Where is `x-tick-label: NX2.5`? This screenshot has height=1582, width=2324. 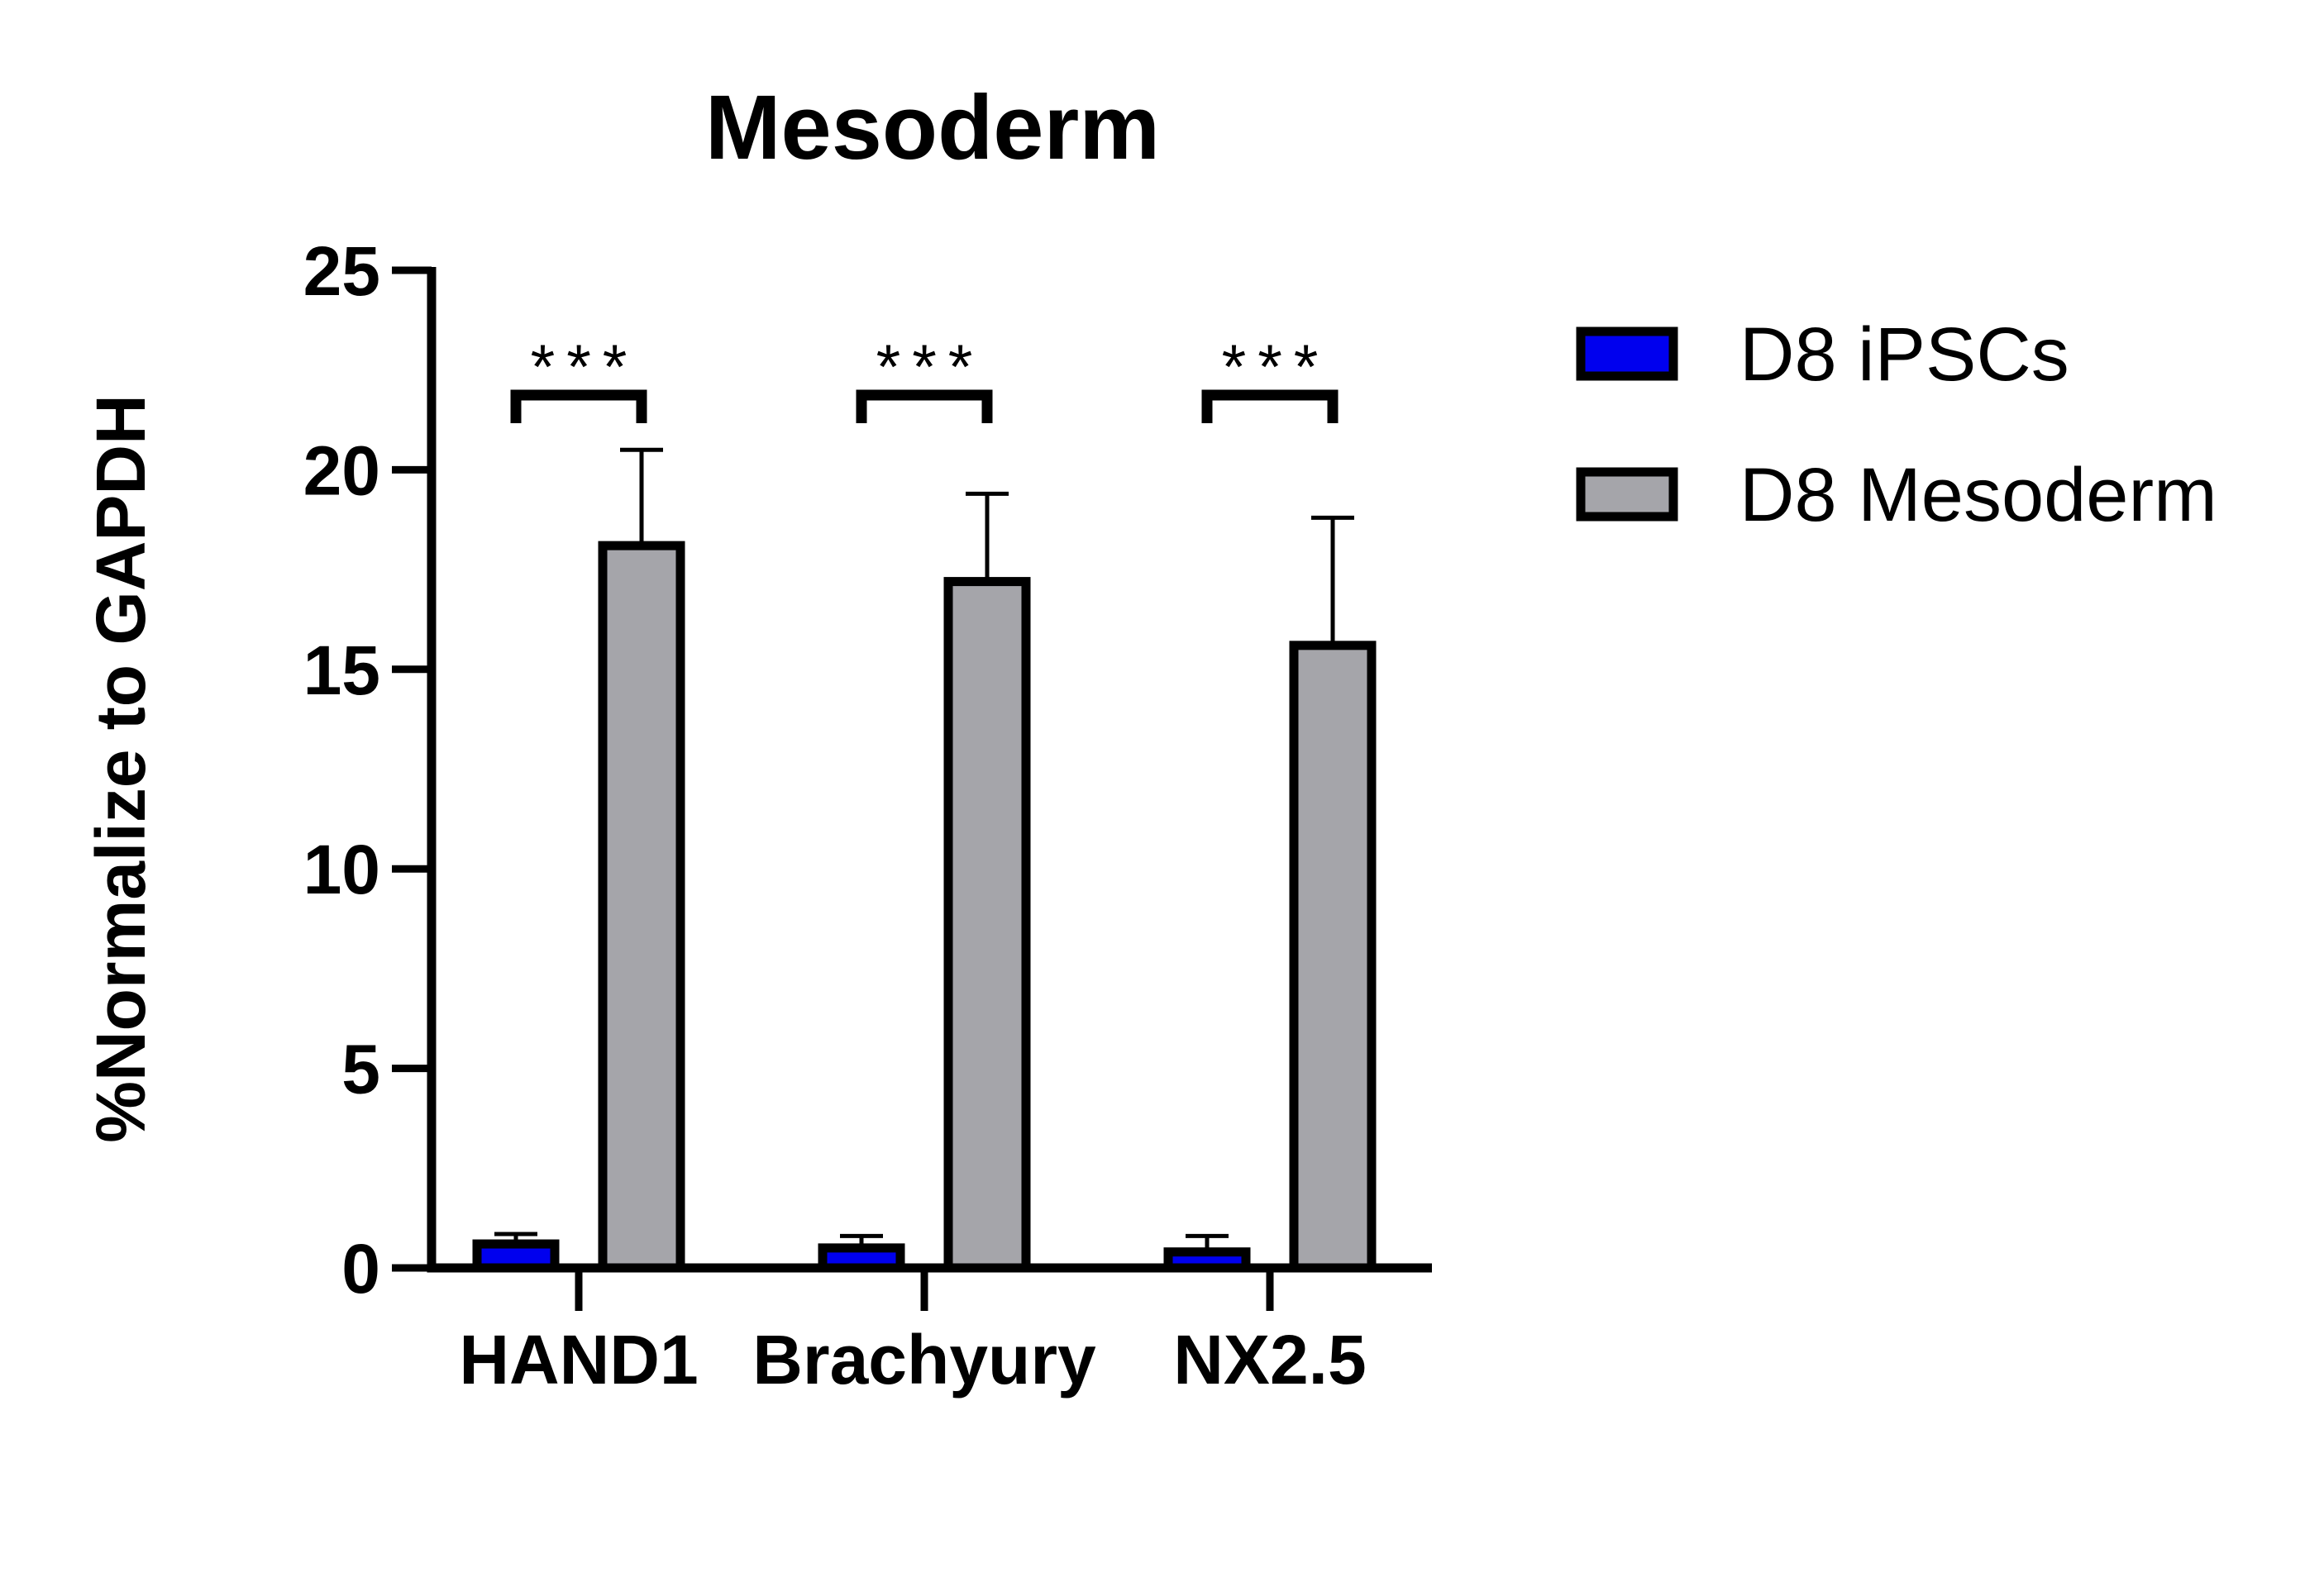 x-tick-label: NX2.5 is located at coordinates (1269, 1360).